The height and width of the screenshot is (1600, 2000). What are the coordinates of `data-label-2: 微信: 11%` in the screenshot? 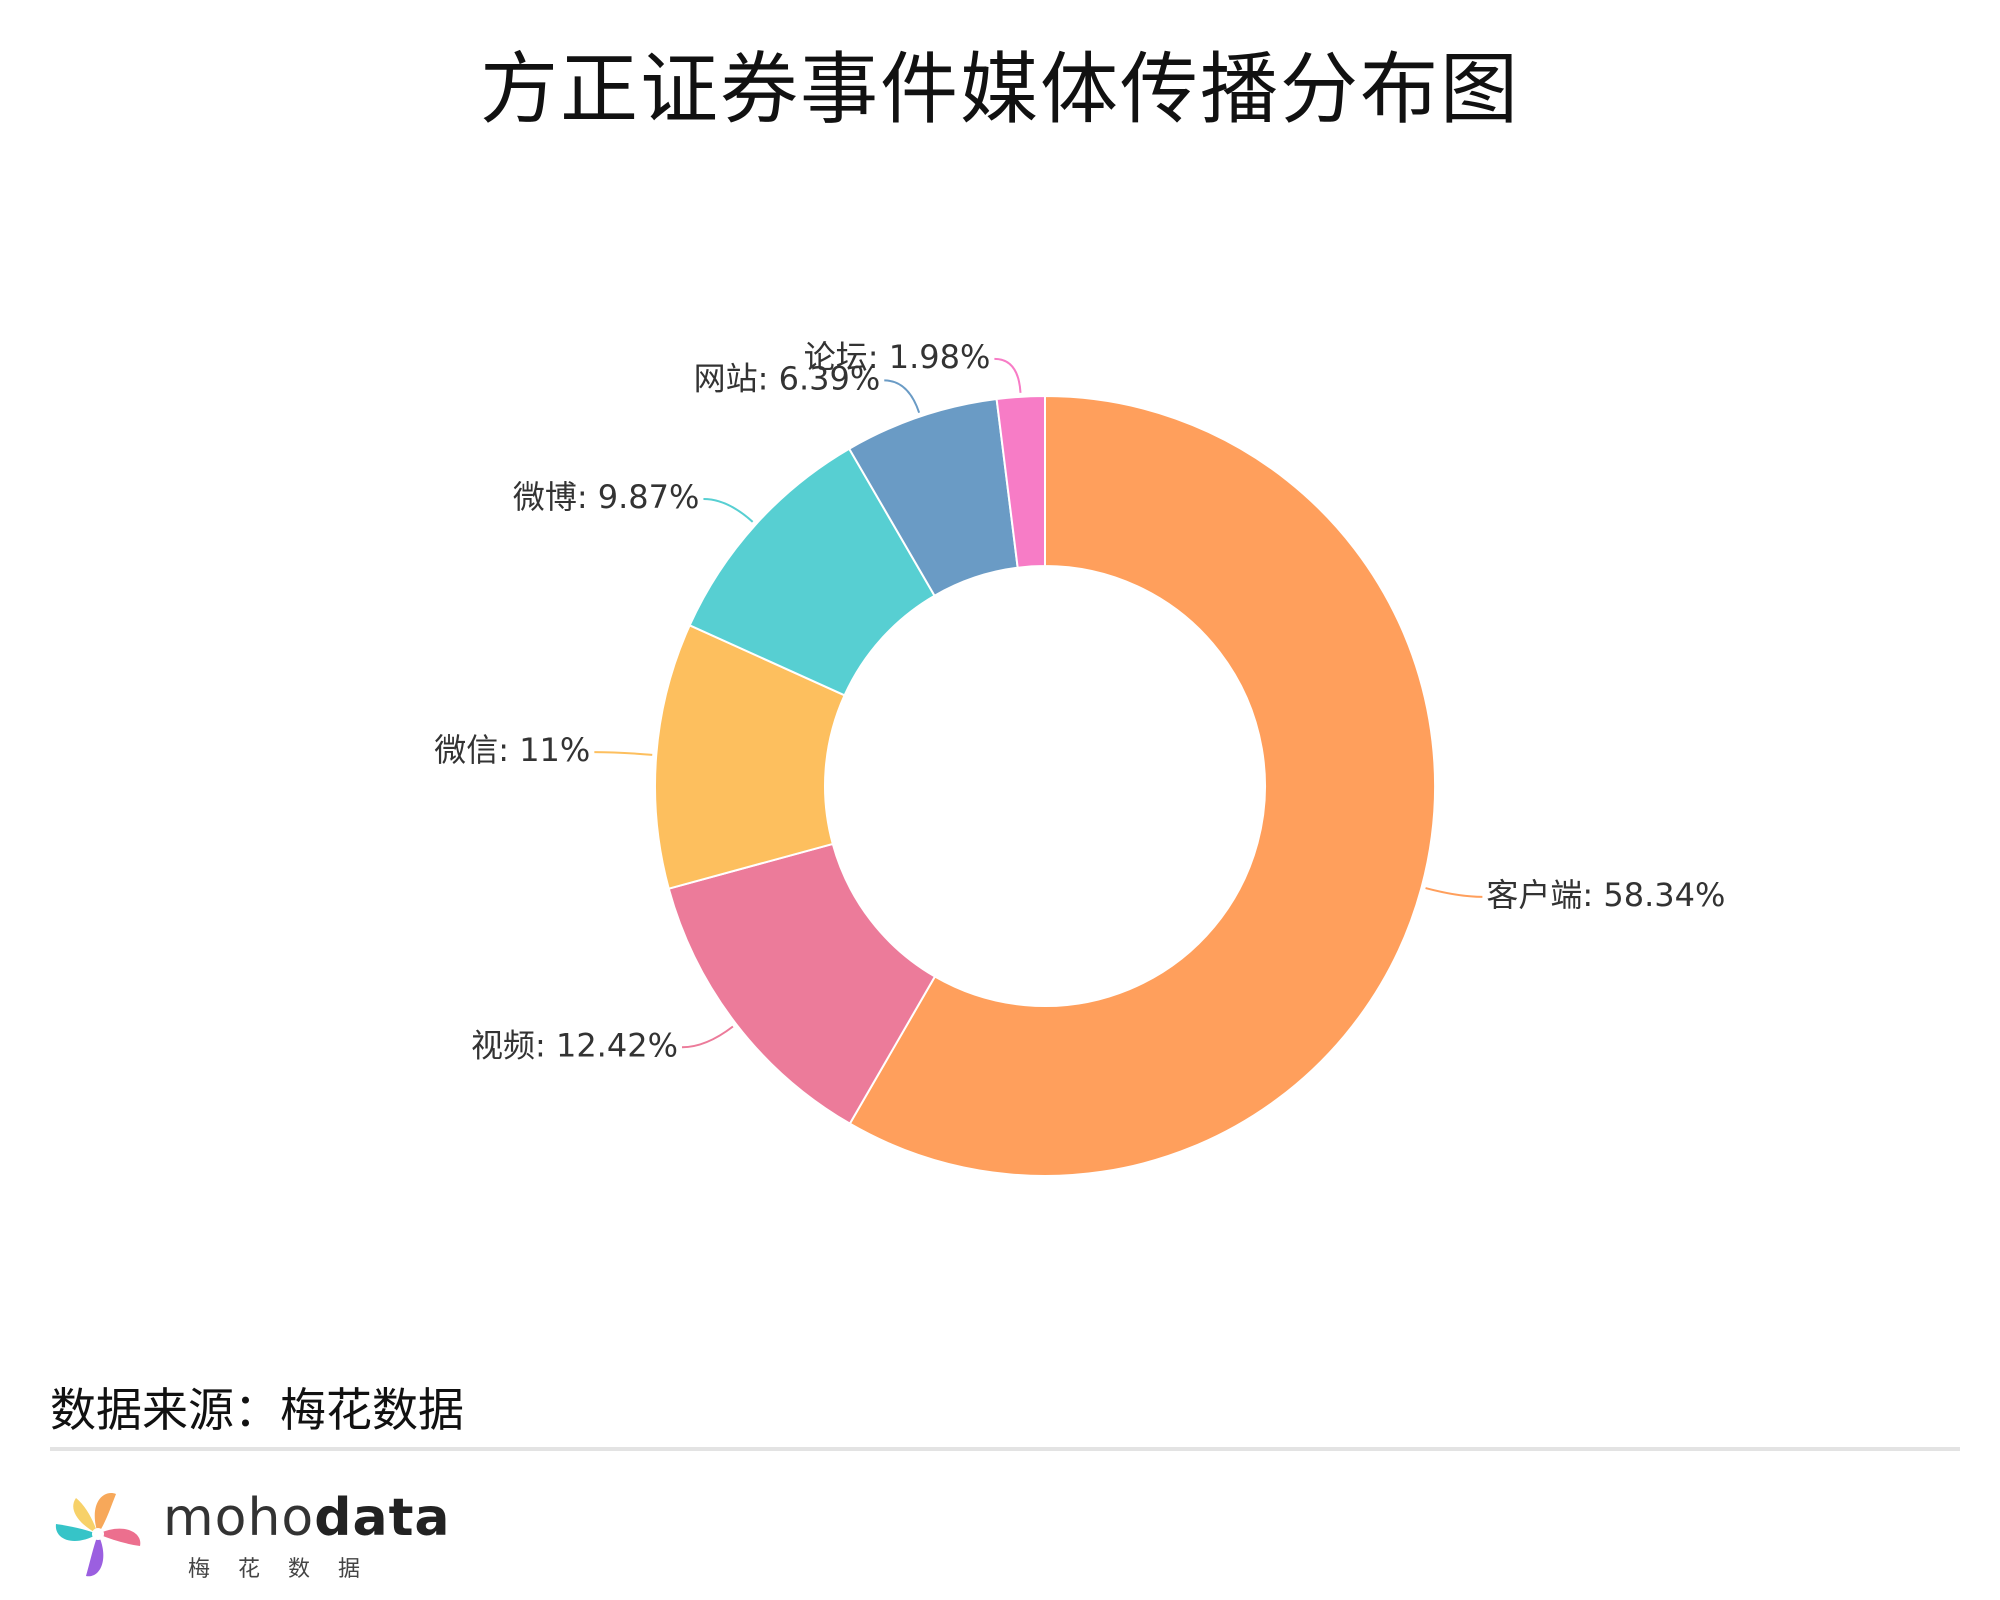 It's located at (512, 750).